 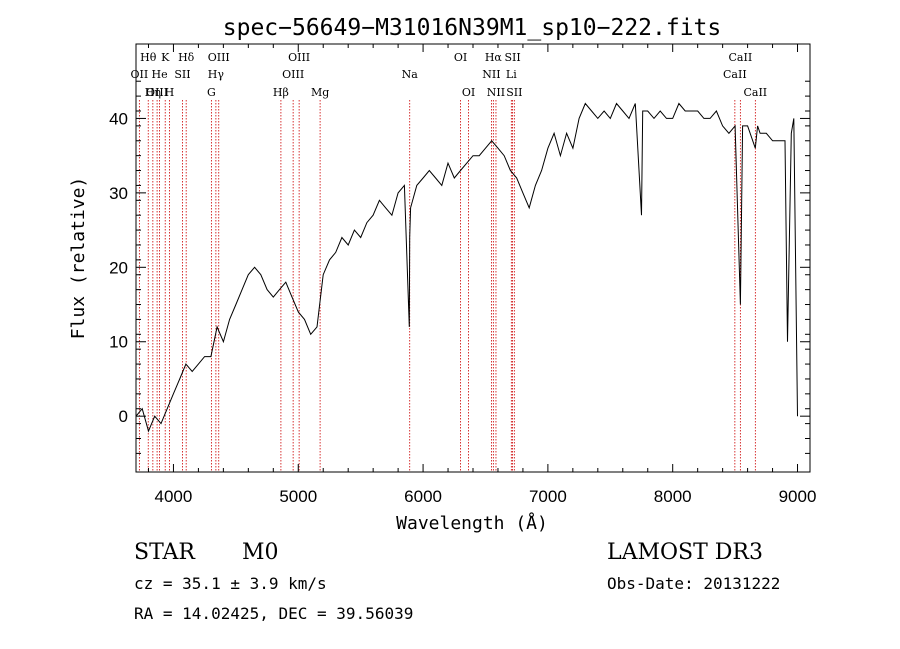 I want to click on line-label: Na, so click(x=410, y=74).